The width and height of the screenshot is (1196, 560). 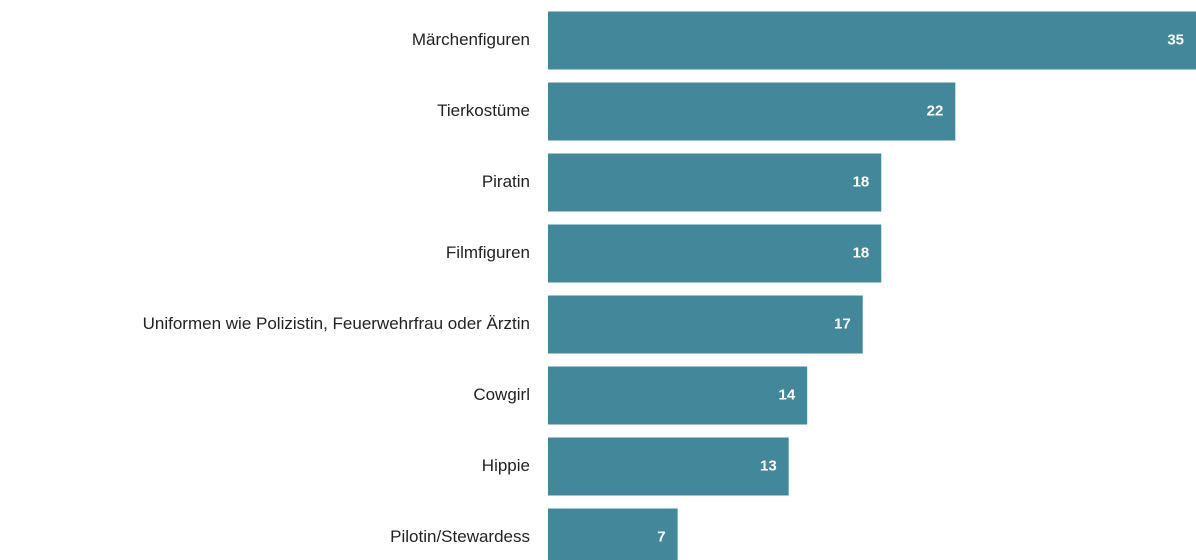 I want to click on value-label: 35, so click(x=1175, y=39).